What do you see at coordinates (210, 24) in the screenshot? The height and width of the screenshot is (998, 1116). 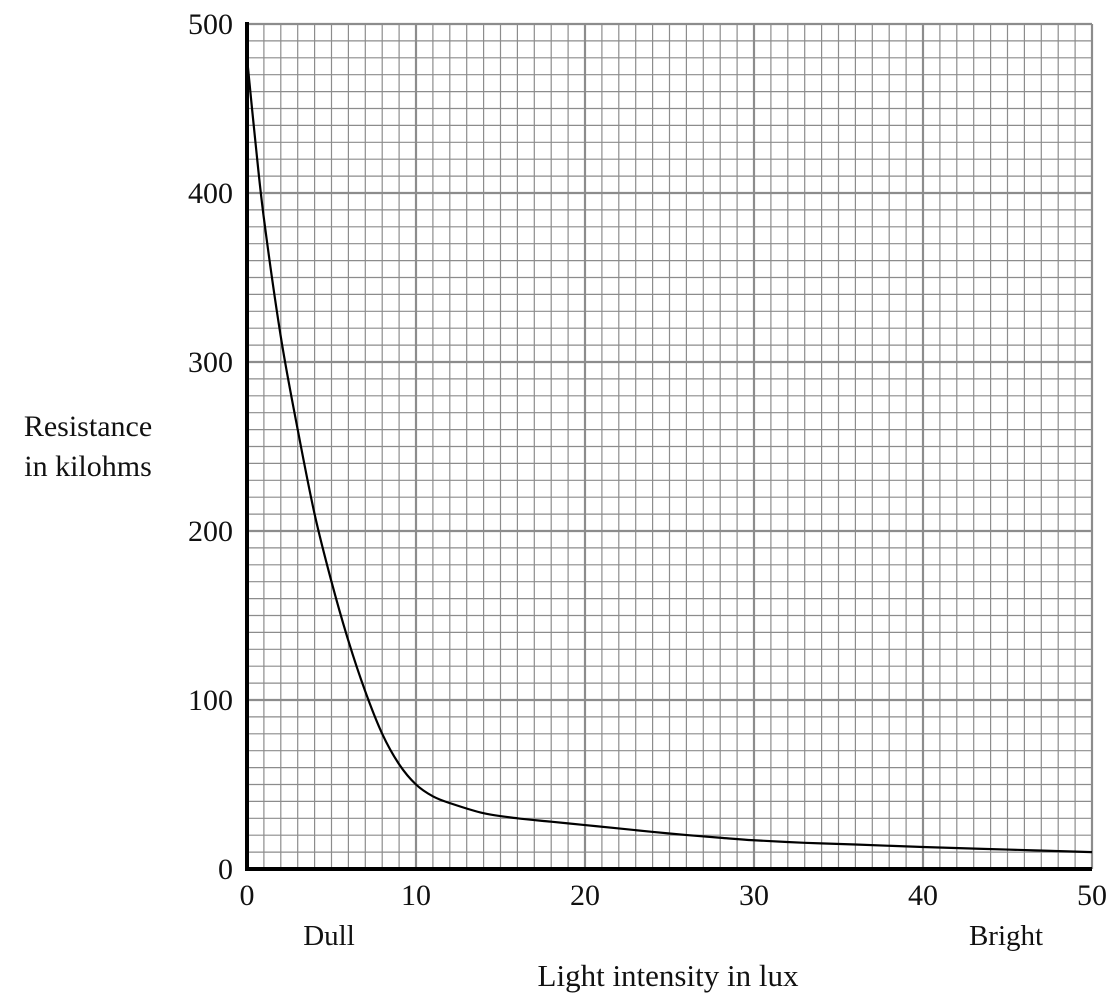 I see `y-tick-label-500: 500` at bounding box center [210, 24].